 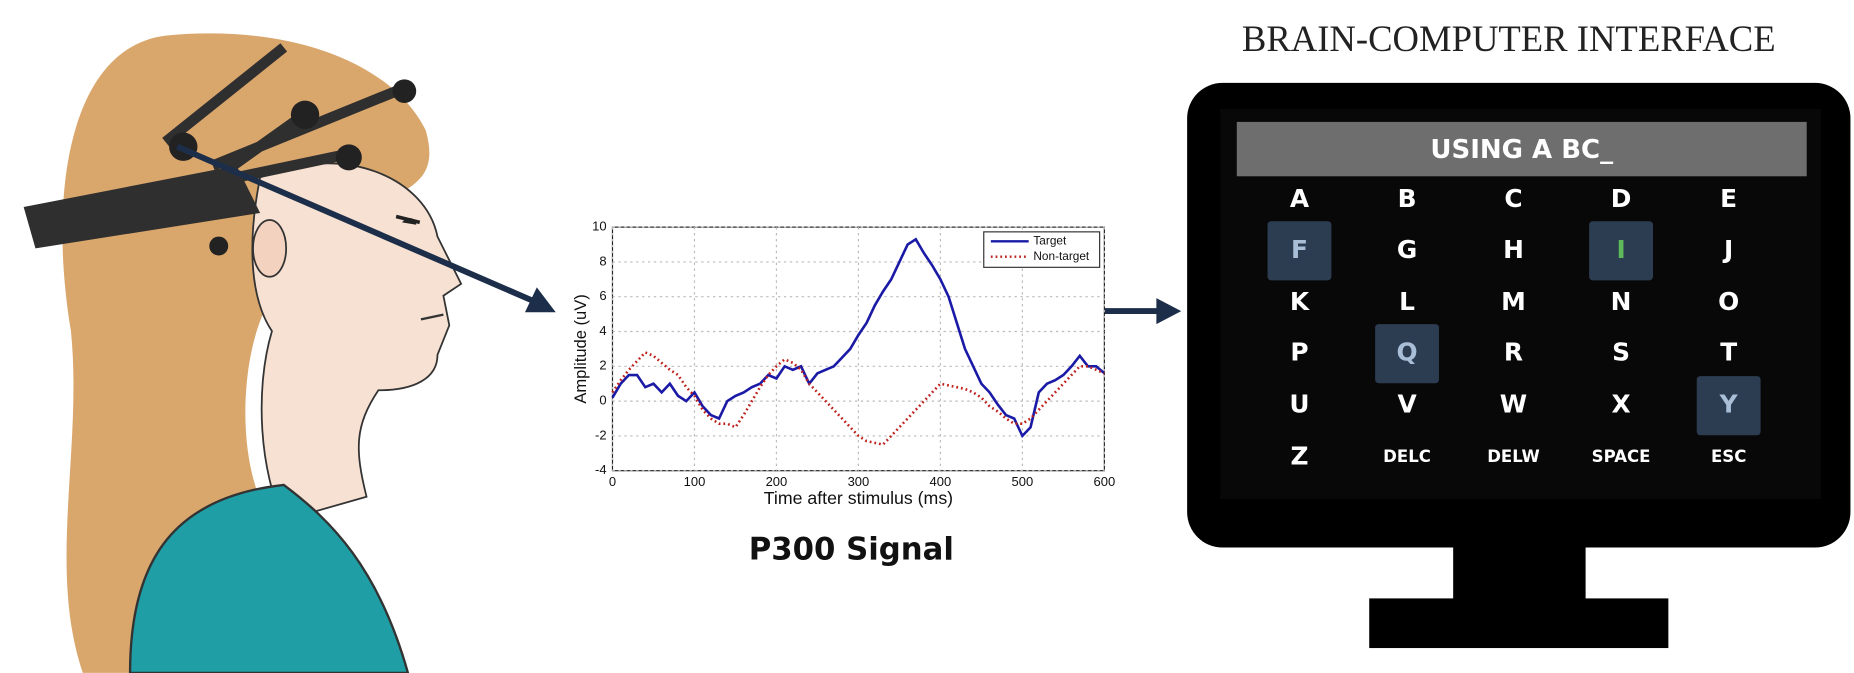 I want to click on key-label: R, so click(x=1513, y=352).